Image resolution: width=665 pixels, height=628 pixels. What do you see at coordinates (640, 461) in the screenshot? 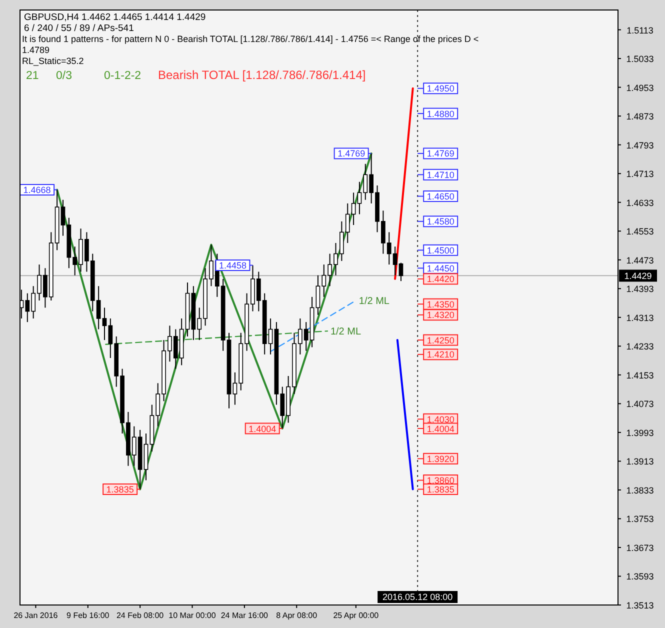
I see `y-tick-label: 1.3913` at bounding box center [640, 461].